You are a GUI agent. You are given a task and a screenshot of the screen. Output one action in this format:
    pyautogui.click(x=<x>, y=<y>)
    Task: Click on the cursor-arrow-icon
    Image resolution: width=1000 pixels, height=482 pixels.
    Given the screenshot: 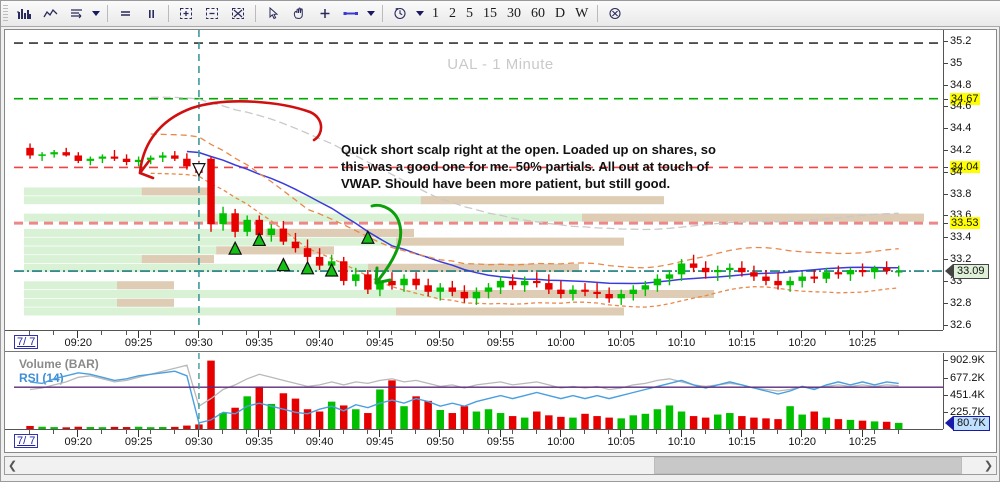 What is the action you would take?
    pyautogui.click(x=273, y=14)
    